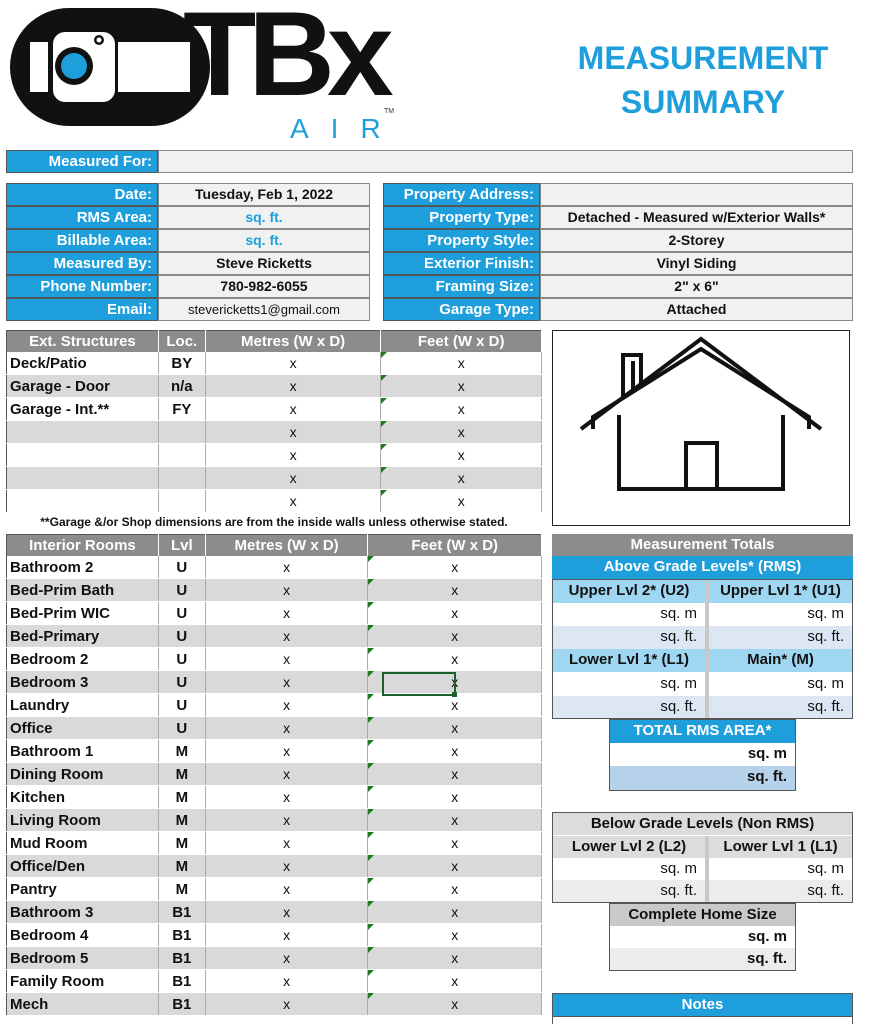 Image resolution: width=891 pixels, height=1024 pixels. Describe the element at coordinates (696, 286) in the screenshot. I see `right-info-value: 2" x 6"` at that location.